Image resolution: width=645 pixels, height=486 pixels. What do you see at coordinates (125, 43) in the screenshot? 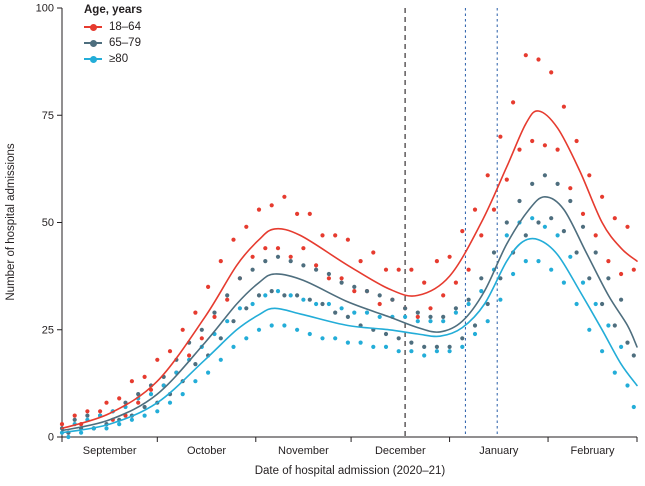
I see `legend-label-65-79: 65–79` at bounding box center [125, 43].